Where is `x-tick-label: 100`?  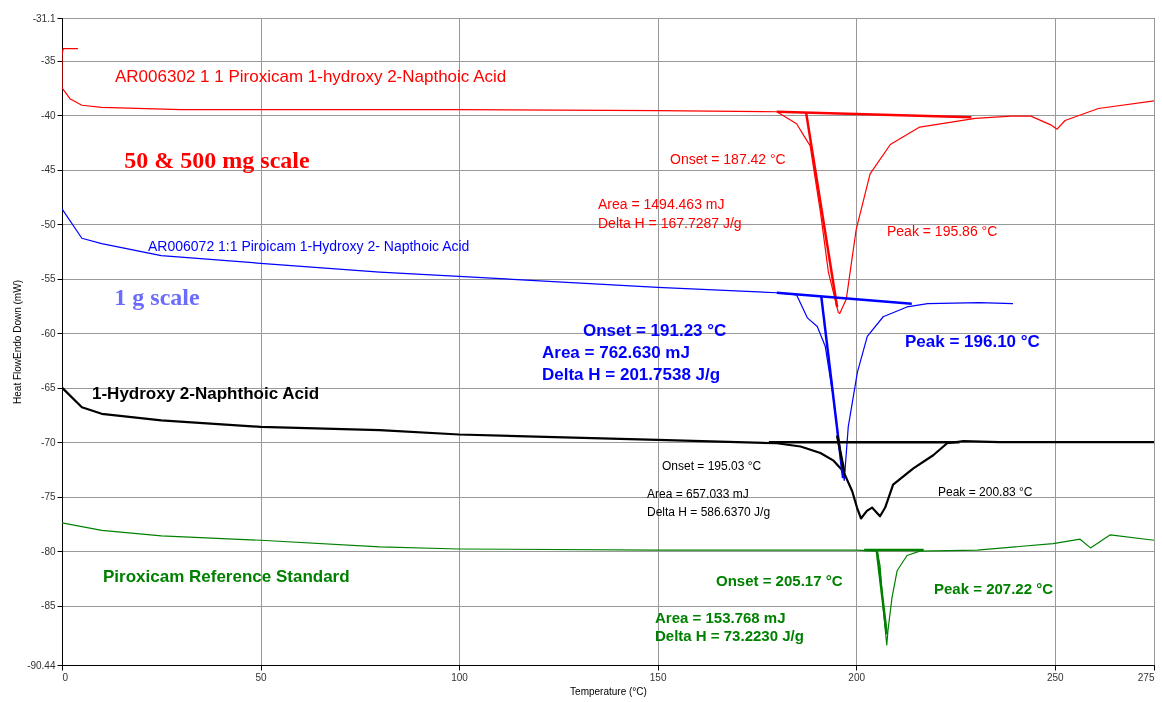 x-tick-label: 100 is located at coordinates (460, 677).